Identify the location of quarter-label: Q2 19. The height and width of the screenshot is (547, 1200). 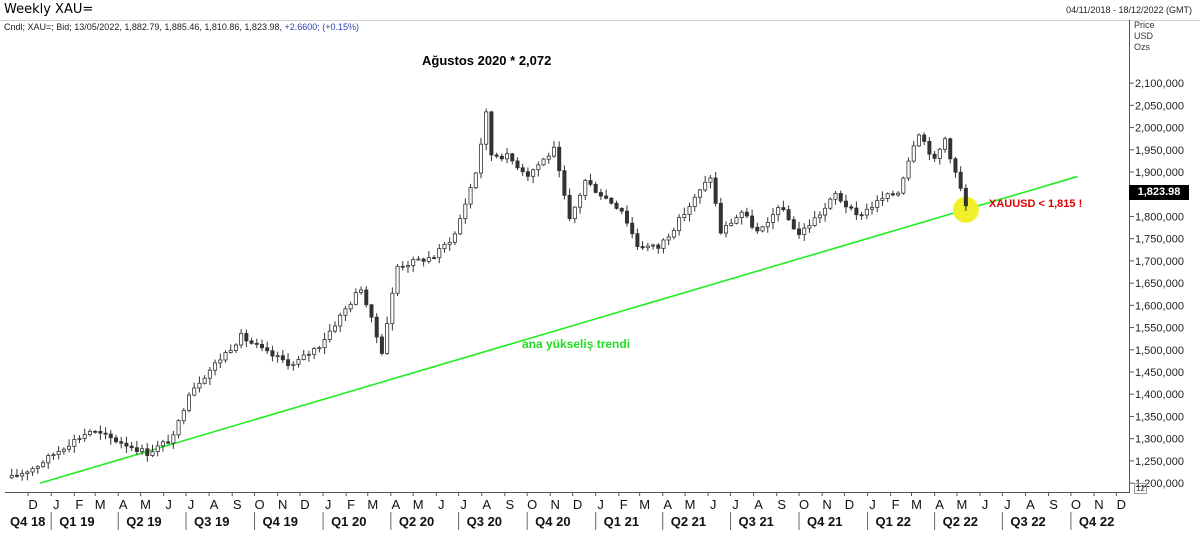
(143, 521).